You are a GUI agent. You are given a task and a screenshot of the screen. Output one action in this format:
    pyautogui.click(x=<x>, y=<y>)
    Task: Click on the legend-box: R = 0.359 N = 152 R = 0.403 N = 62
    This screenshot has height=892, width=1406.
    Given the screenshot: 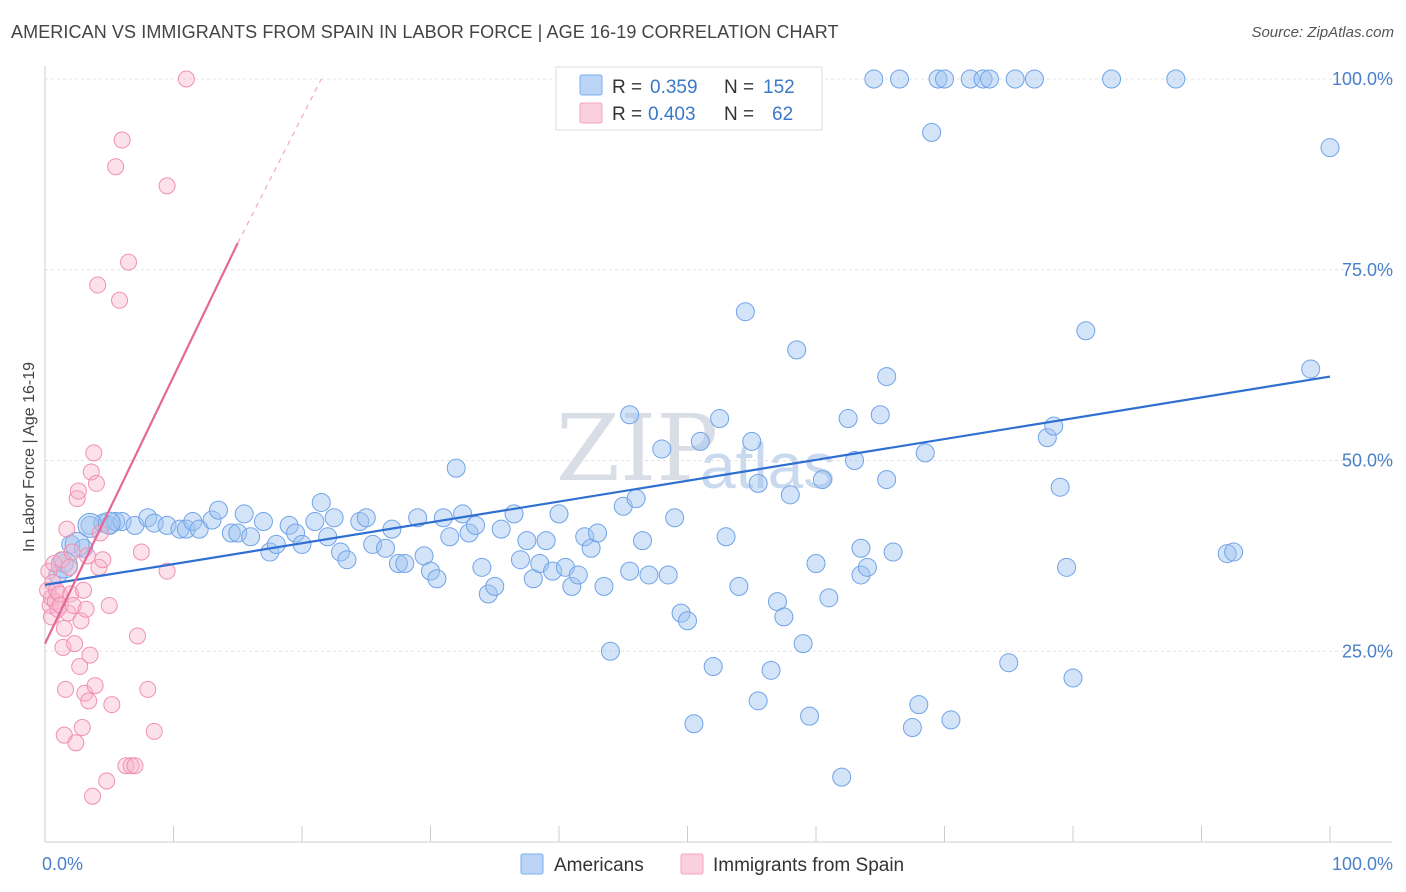 What is the action you would take?
    pyautogui.click(x=689, y=98)
    